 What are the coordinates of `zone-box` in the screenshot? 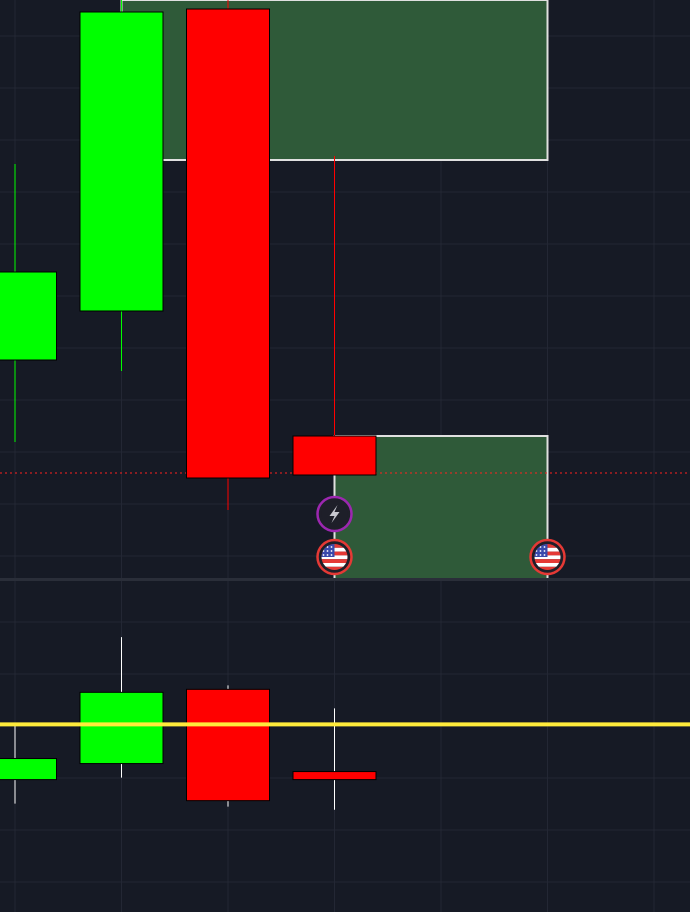 It's located at (334, 80).